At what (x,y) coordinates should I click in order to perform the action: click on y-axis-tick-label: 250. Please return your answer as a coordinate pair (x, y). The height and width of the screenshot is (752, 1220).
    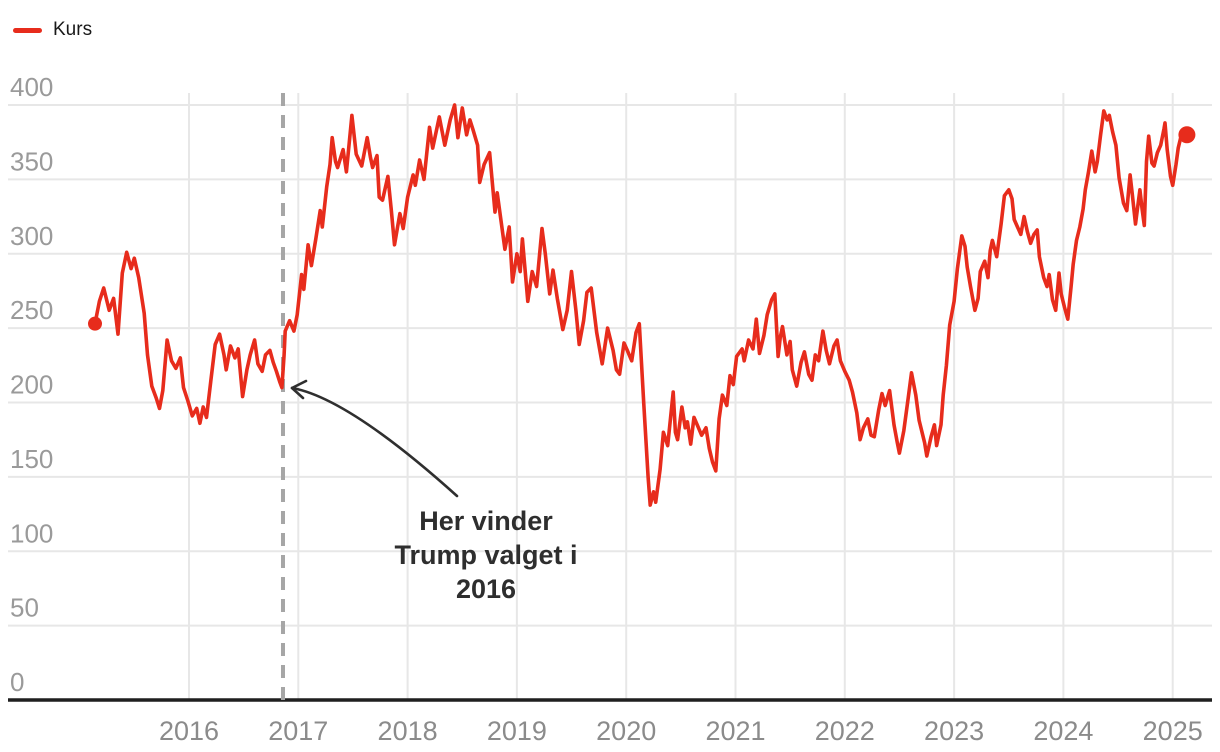
    Looking at the image, I should click on (31, 310).